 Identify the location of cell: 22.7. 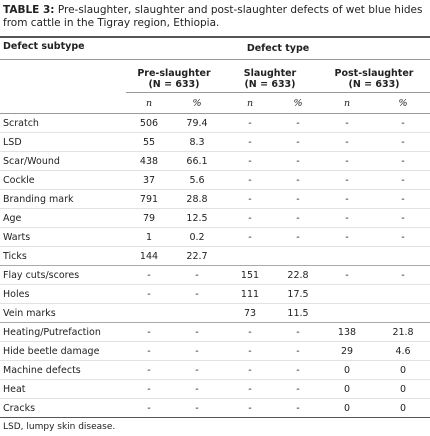
(197, 256).